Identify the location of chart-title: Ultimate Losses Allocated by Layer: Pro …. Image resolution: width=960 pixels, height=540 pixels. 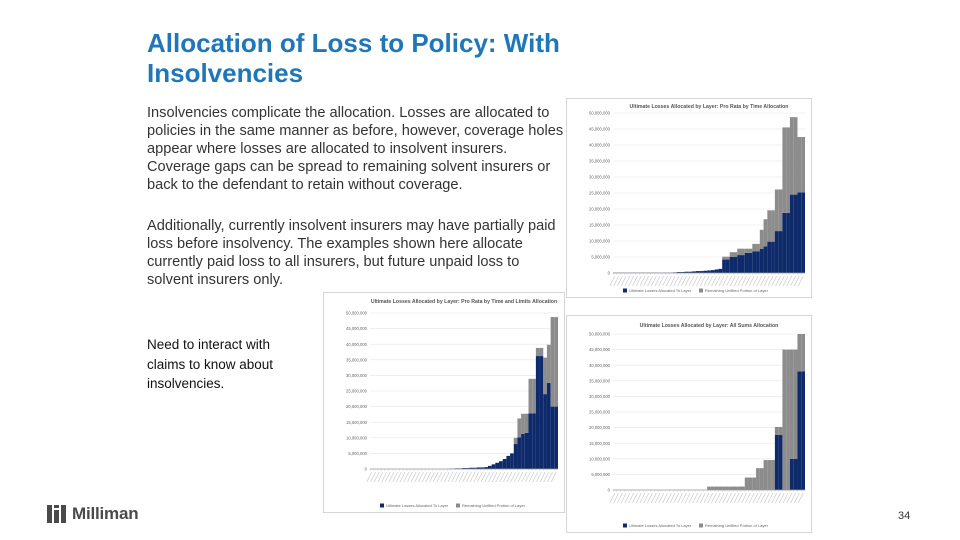
(464, 302).